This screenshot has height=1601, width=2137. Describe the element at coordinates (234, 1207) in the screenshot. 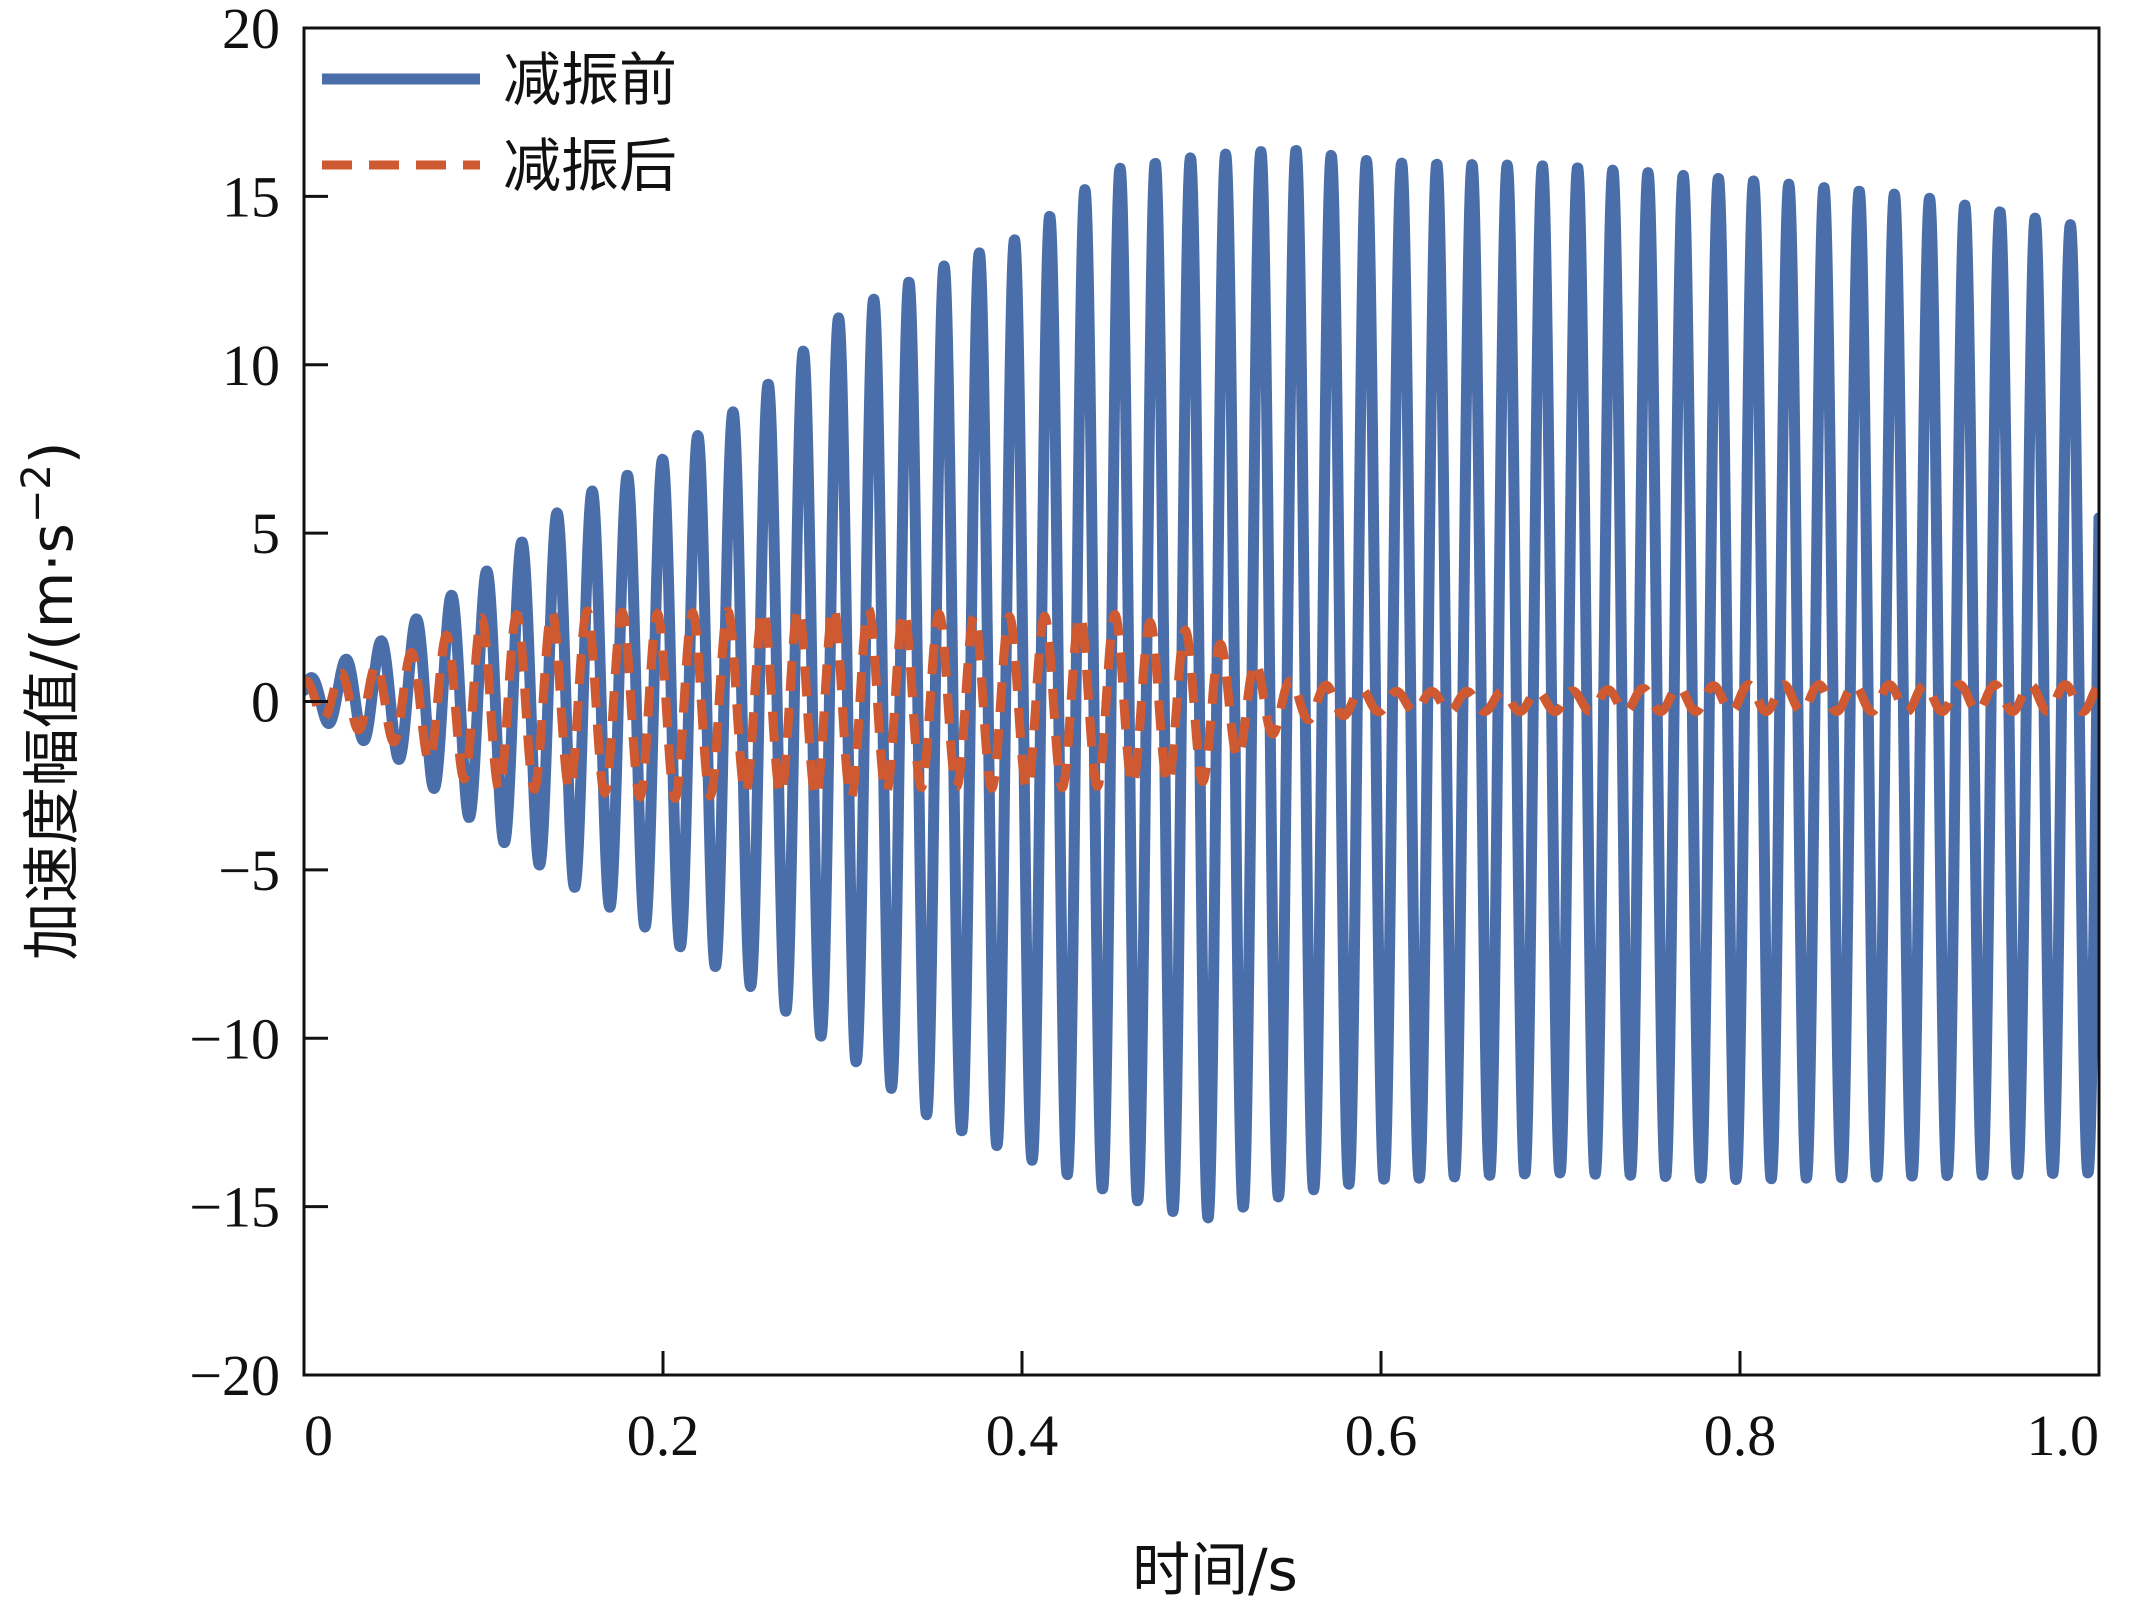

I see `y-tick-label: −15` at that location.